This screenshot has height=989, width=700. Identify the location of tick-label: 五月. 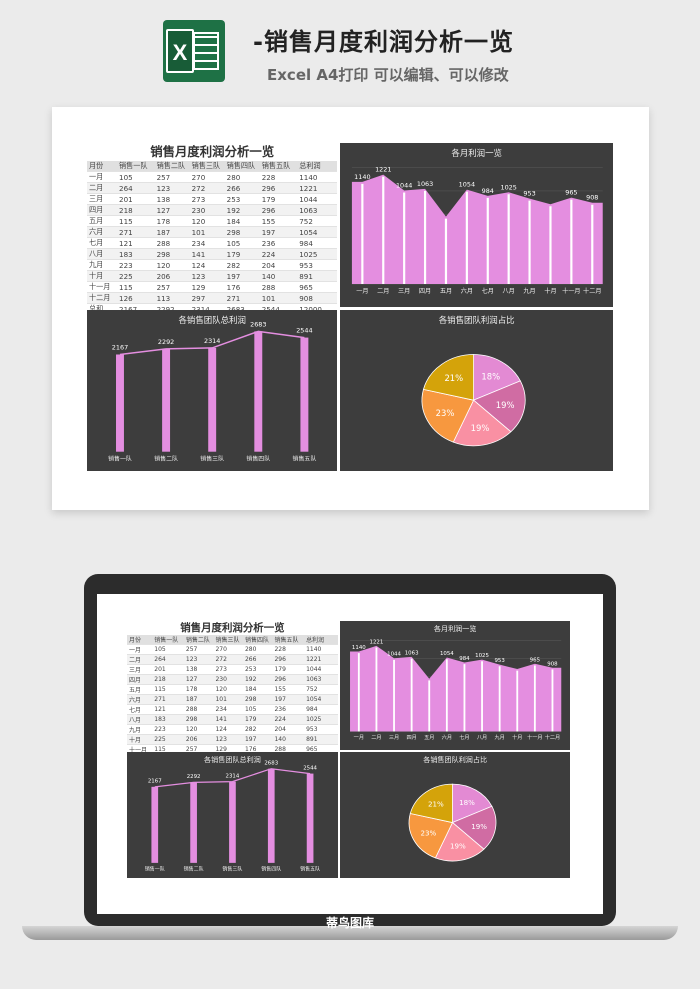
(446, 291).